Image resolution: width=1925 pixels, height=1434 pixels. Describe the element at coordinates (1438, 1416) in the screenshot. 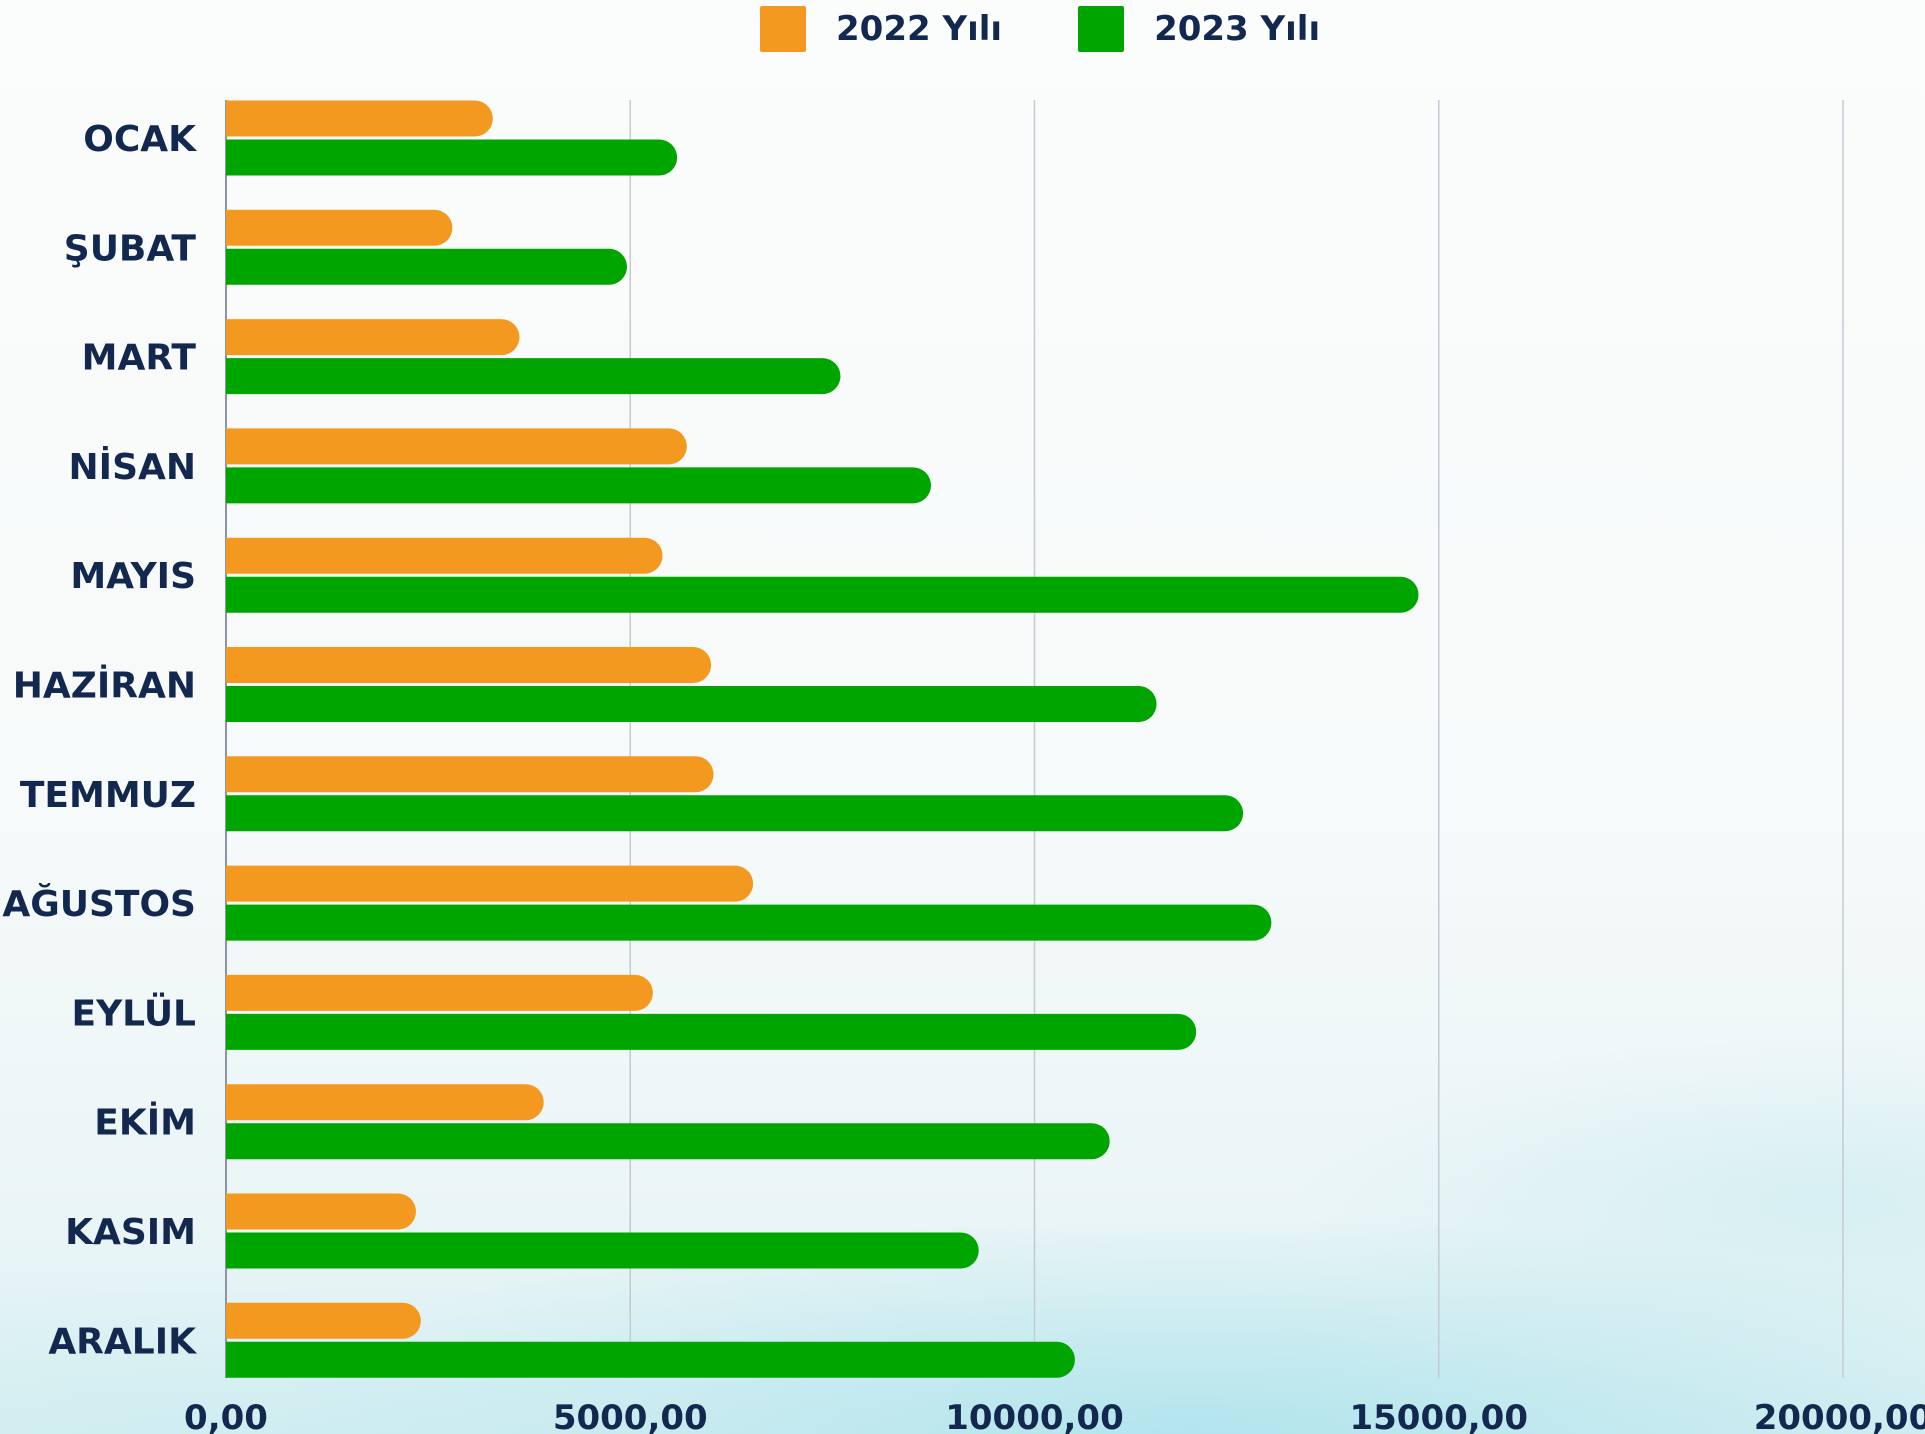

I see `x-tick-label: 15000,00` at that location.